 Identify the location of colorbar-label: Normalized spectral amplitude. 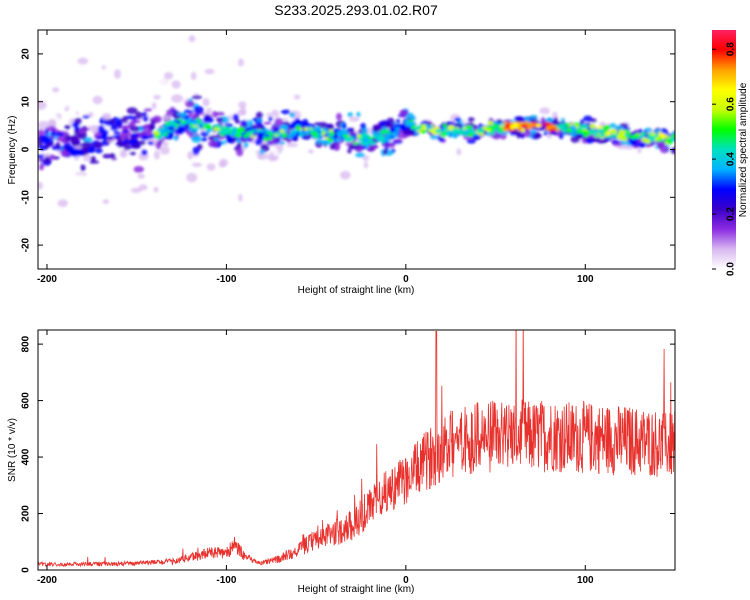
(743, 149).